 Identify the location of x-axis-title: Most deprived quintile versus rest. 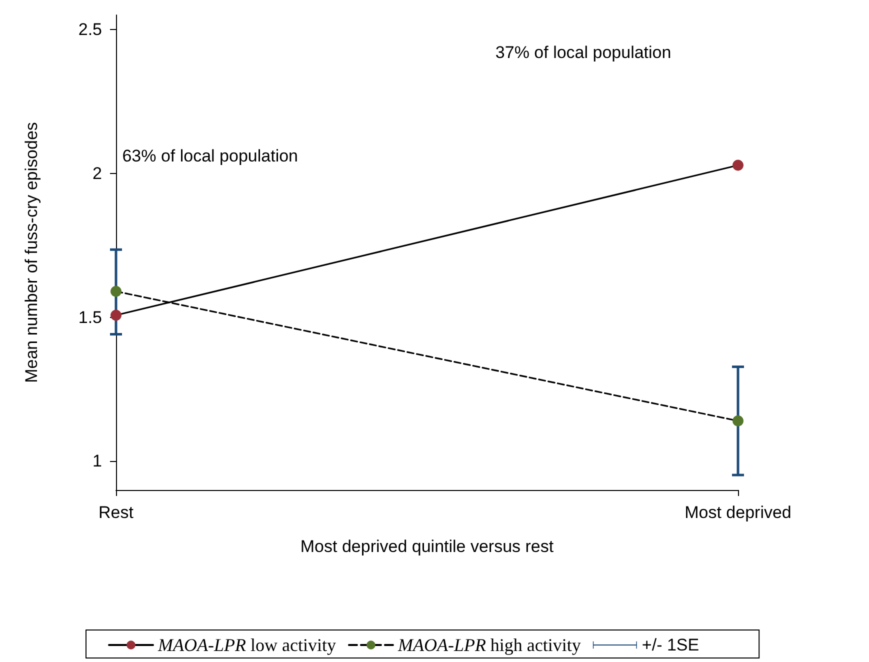
(427, 546).